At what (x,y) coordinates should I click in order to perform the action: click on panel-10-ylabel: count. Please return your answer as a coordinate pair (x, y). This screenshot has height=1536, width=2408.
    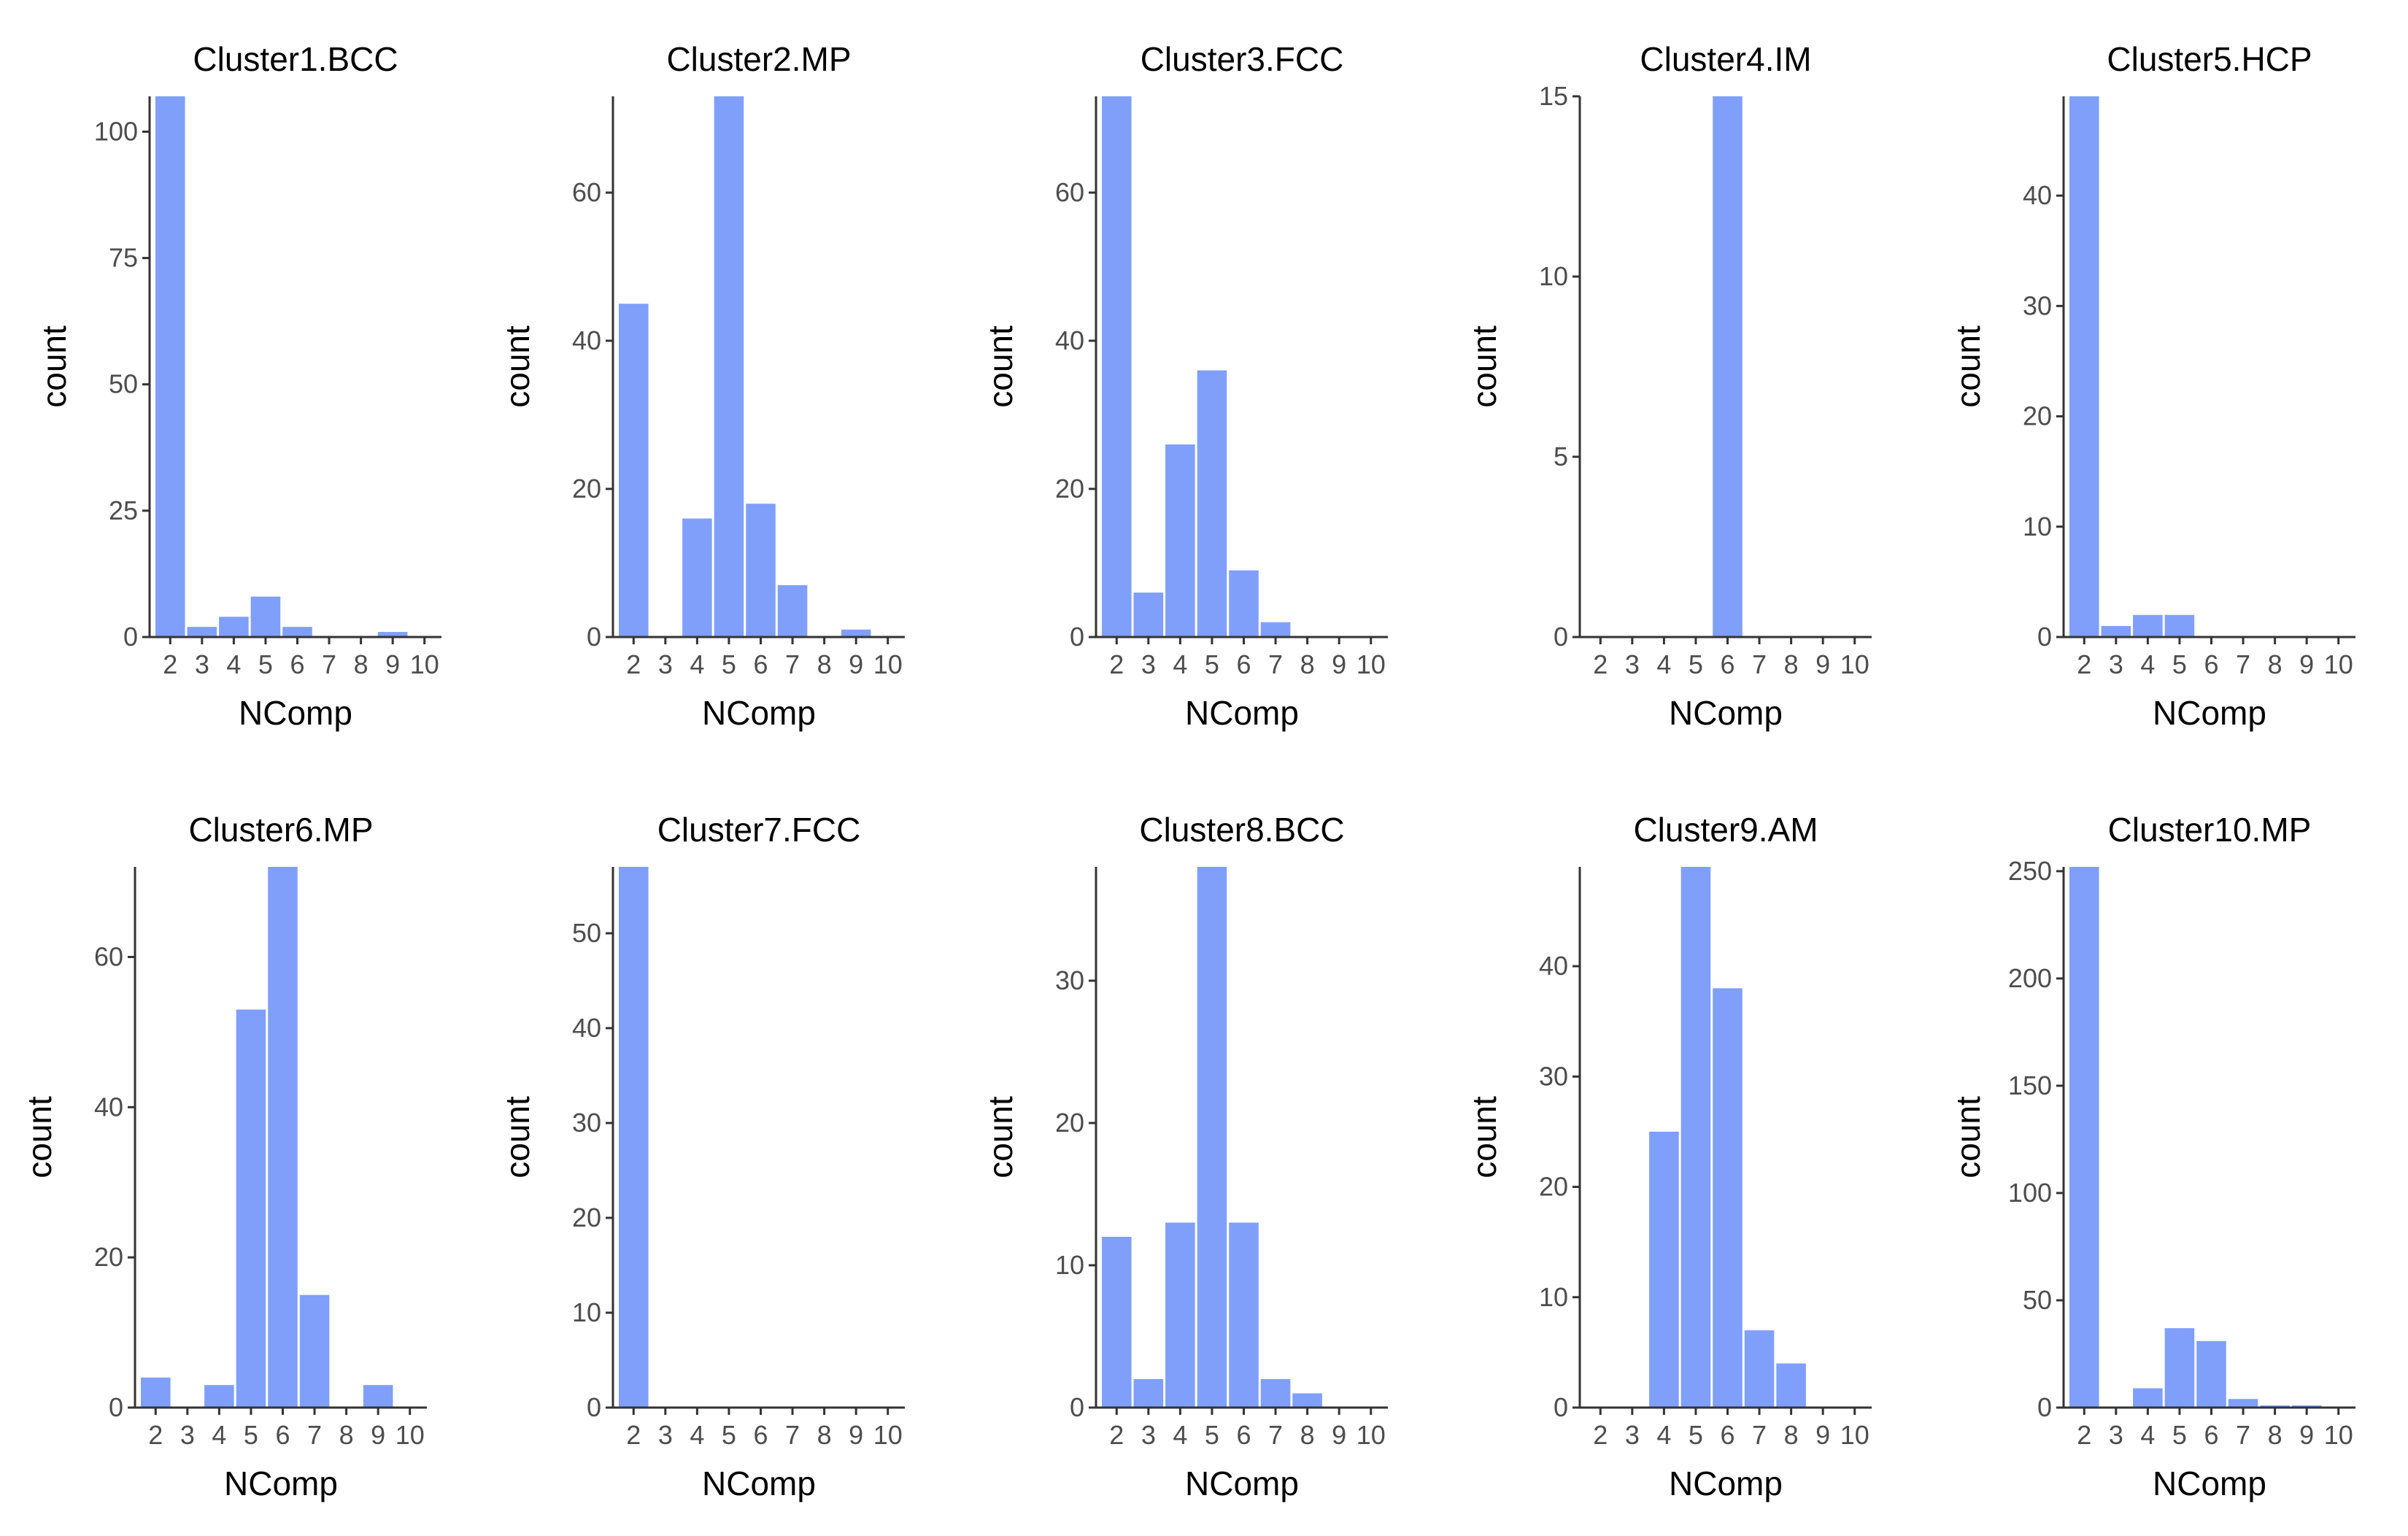
    Looking at the image, I should click on (1968, 1137).